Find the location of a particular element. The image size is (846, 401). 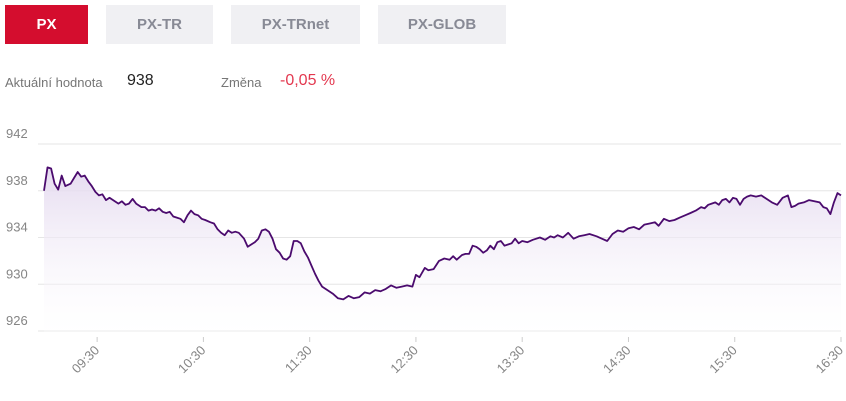

x-tick-label: 11:30 is located at coordinates (298, 359).